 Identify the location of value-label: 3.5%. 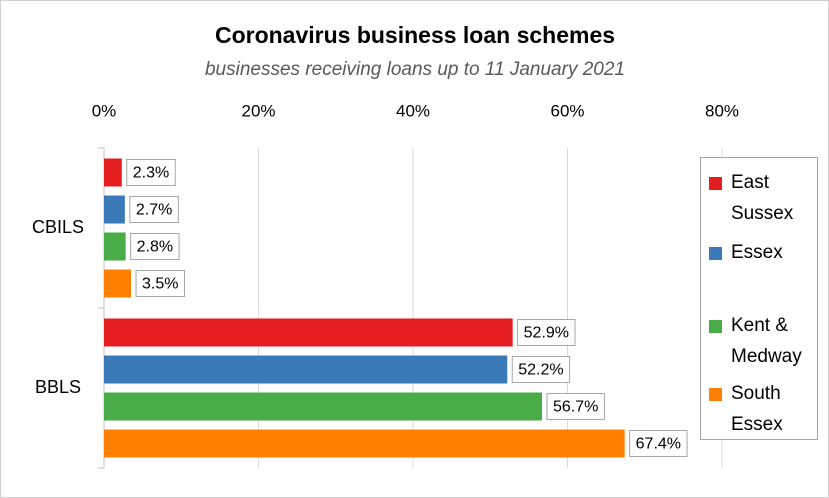
(160, 284).